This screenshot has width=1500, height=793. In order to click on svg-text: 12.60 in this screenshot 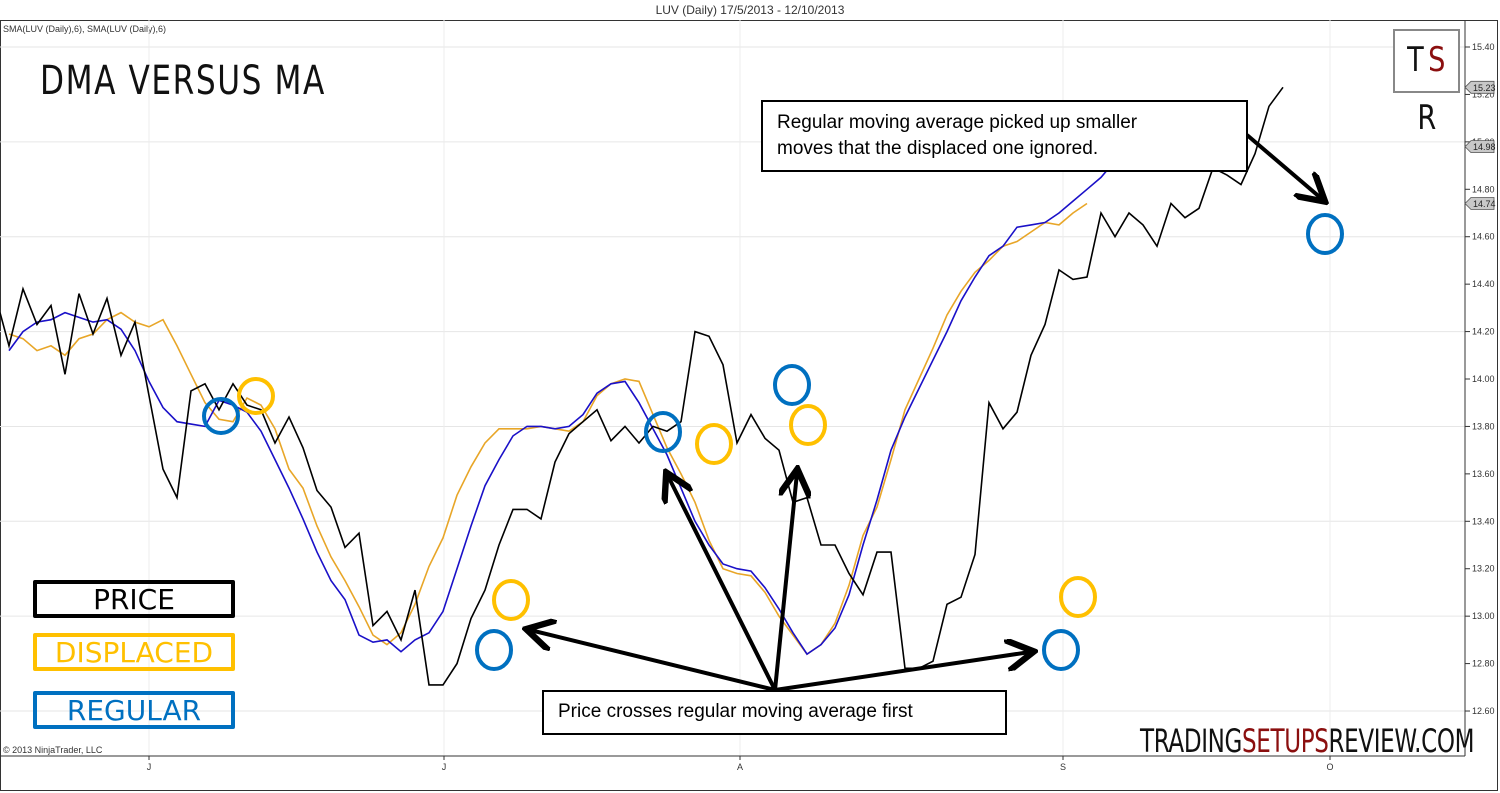, I will do `click(1483, 711)`.